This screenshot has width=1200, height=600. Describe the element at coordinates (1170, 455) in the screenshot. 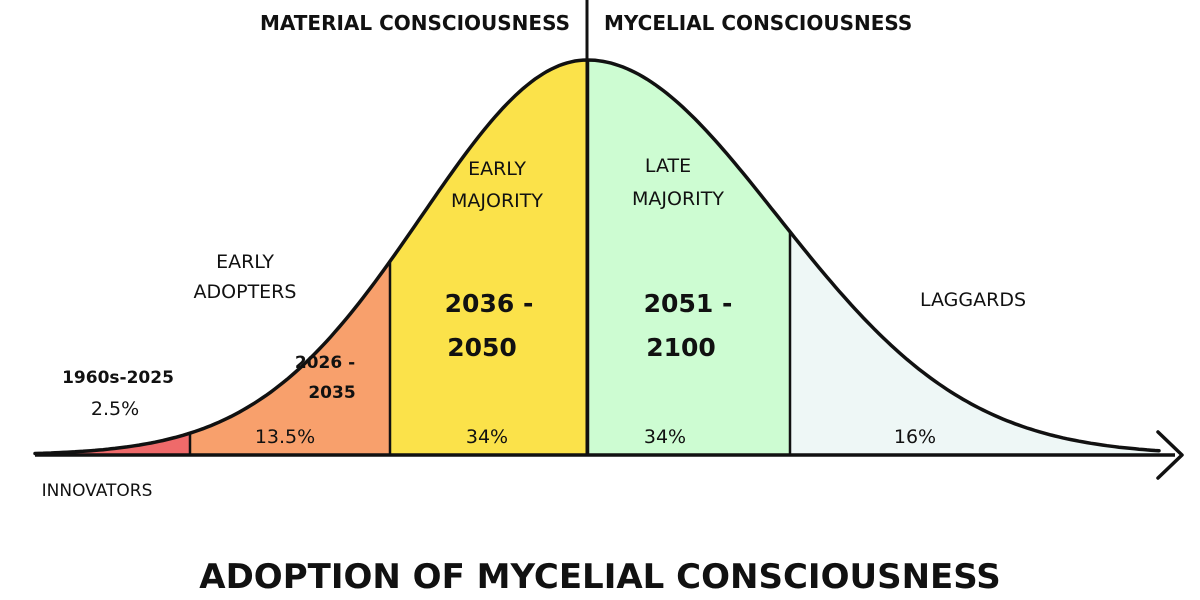

I see `x-axis-arrowhead` at that location.